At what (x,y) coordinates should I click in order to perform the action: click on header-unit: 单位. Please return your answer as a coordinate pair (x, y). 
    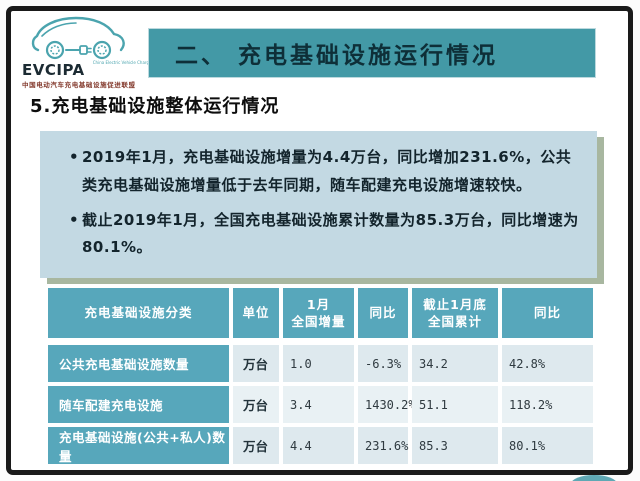
    Looking at the image, I should click on (256, 313).